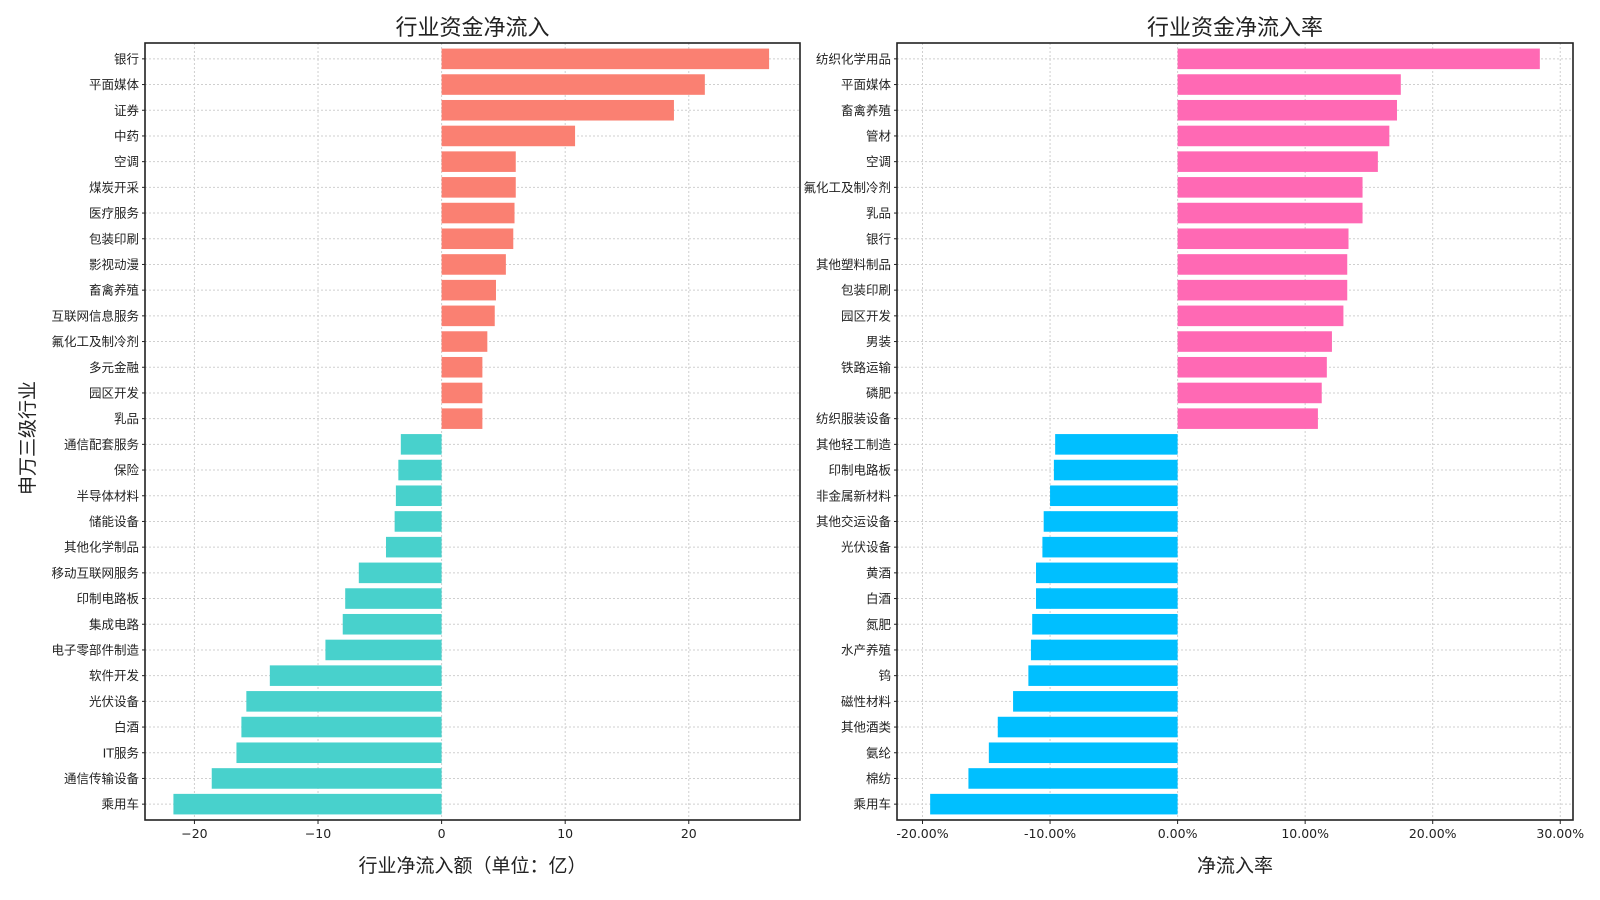  What do you see at coordinates (879, 624) in the screenshot?
I see `category-label: 氮肥` at bounding box center [879, 624].